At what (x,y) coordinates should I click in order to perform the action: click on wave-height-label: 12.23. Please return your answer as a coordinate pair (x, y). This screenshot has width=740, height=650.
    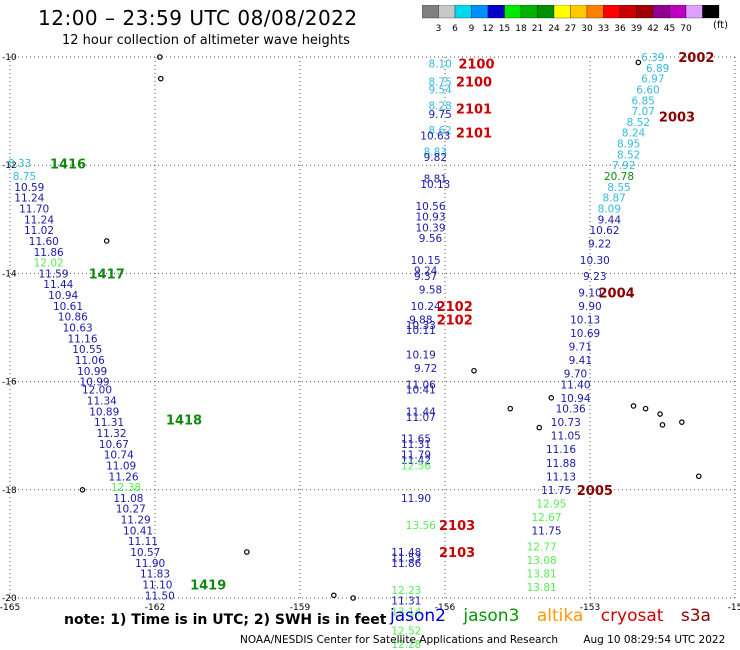
    Looking at the image, I should click on (406, 591).